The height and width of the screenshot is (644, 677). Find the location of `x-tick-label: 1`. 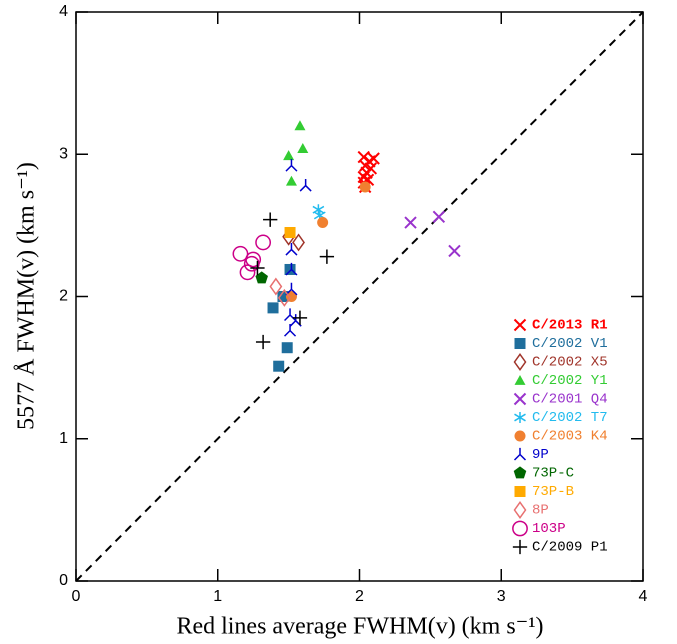

x-tick-label: 1 is located at coordinates (217, 596).